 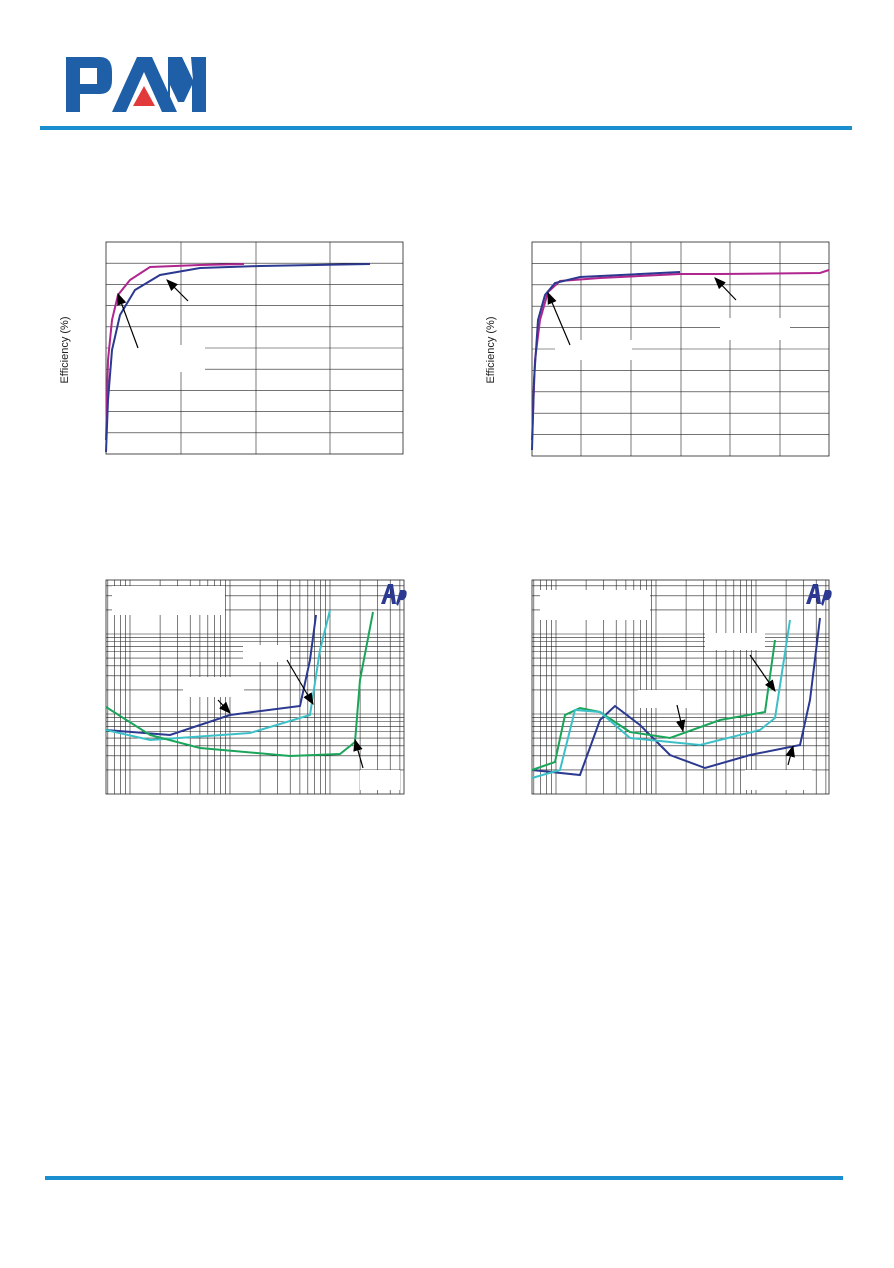 I want to click on logo, so click(x=136, y=84).